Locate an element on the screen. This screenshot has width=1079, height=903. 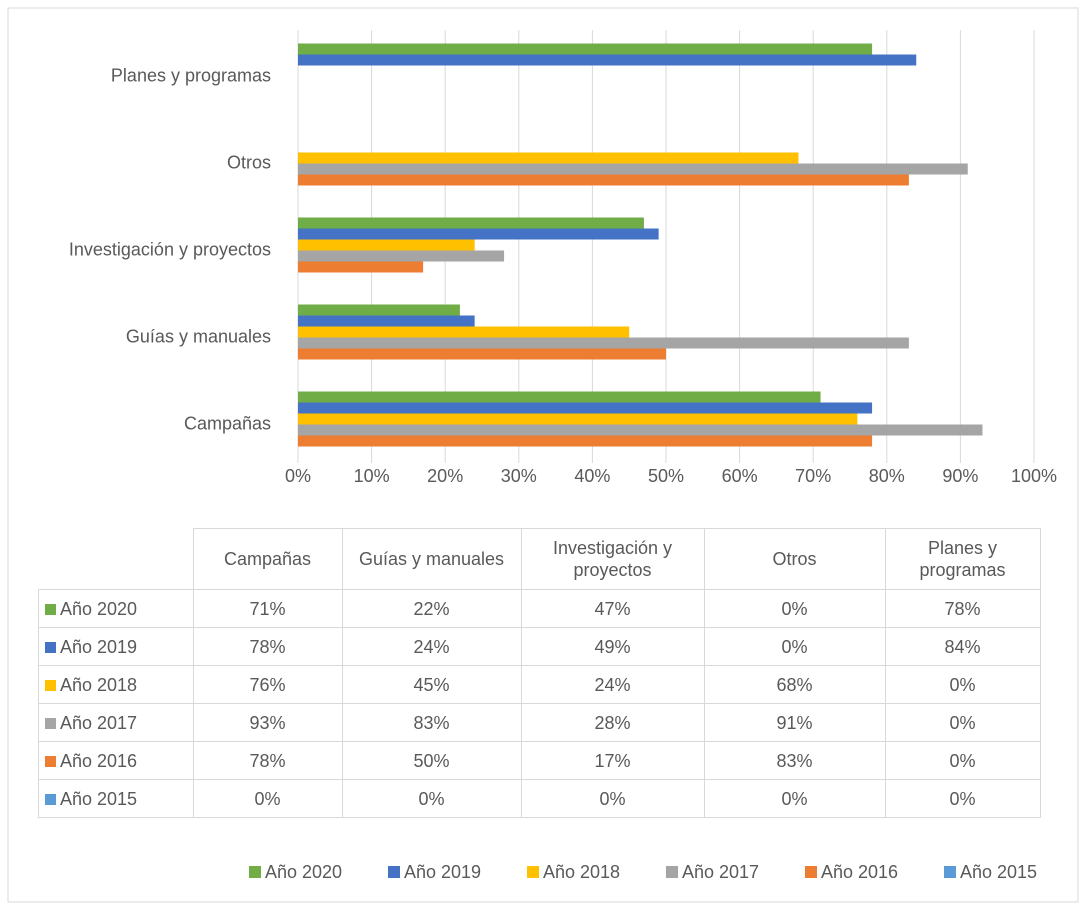
y-tick-label: Campañas is located at coordinates (227, 423).